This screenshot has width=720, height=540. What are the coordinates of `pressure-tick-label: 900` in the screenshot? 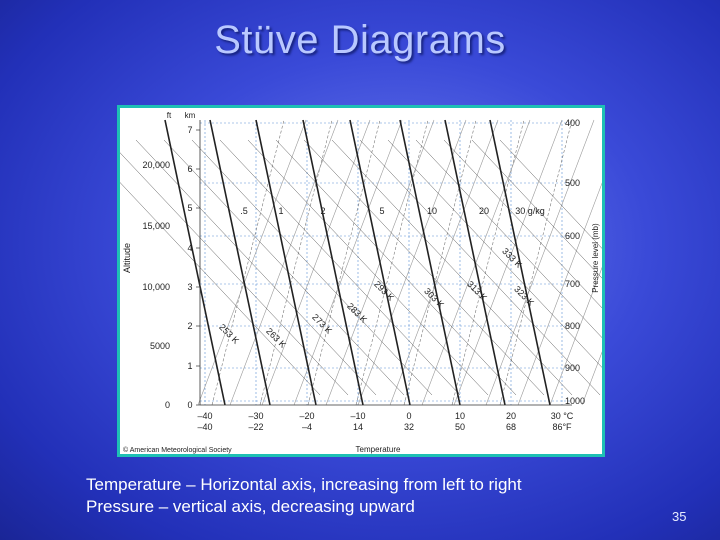 It's located at (572, 368).